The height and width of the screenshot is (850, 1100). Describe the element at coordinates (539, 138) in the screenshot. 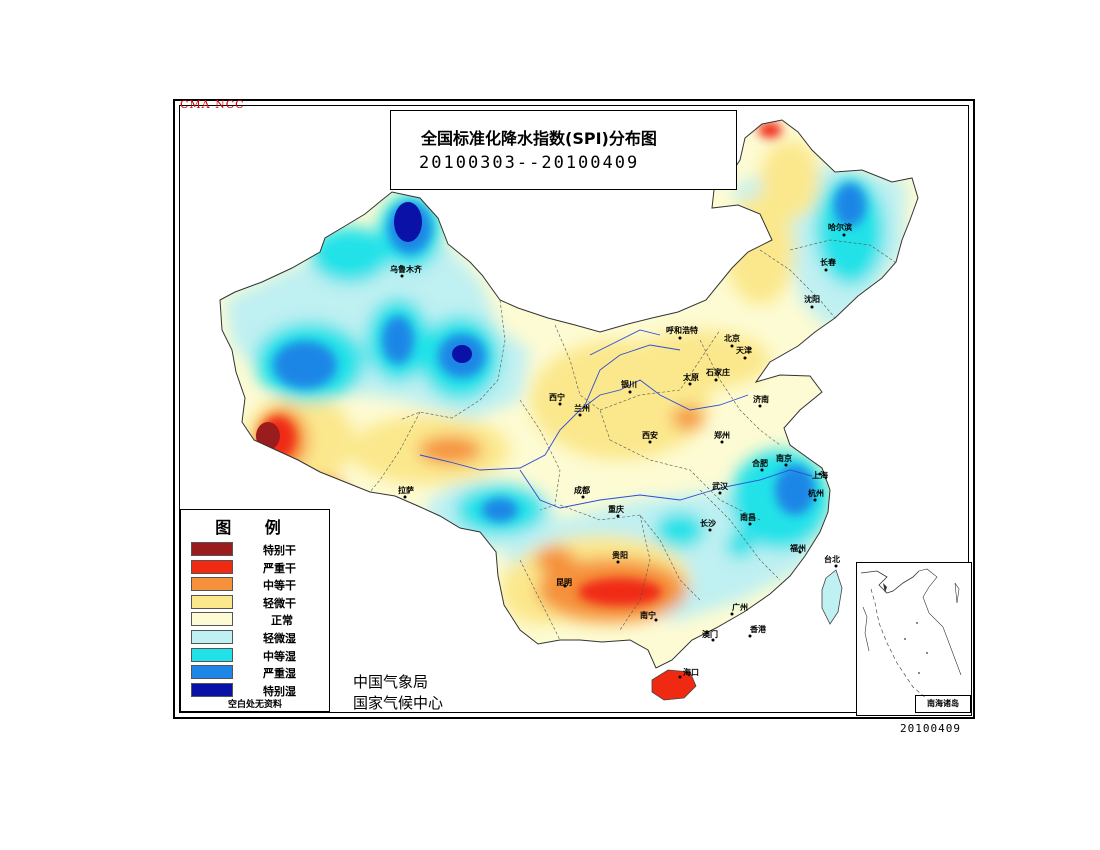

I see `map-title: 全国标准化降水指数(SPI)分布图` at that location.